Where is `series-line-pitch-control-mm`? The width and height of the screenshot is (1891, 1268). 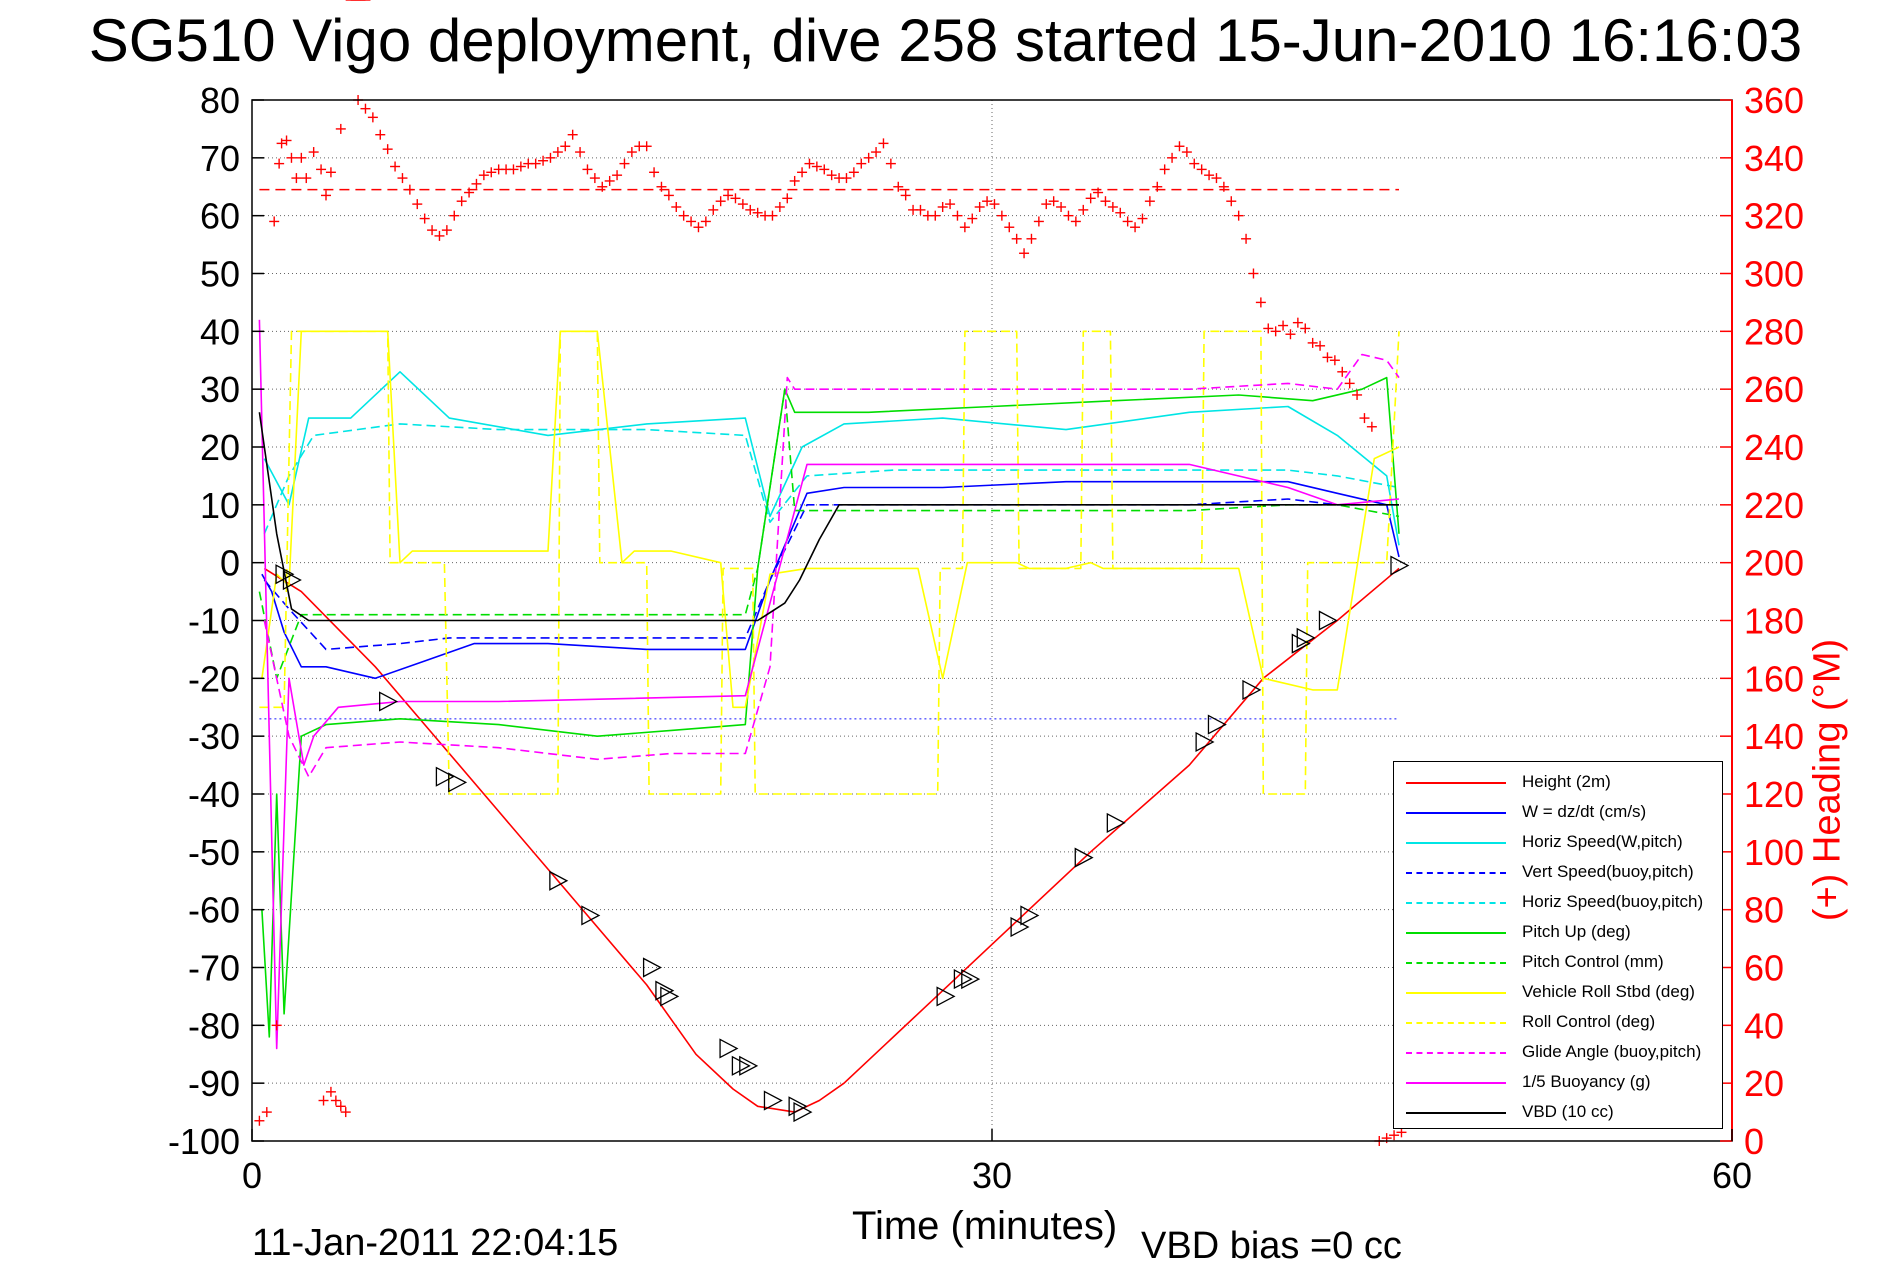 series-line-pitch-control-mm is located at coordinates (829, 534).